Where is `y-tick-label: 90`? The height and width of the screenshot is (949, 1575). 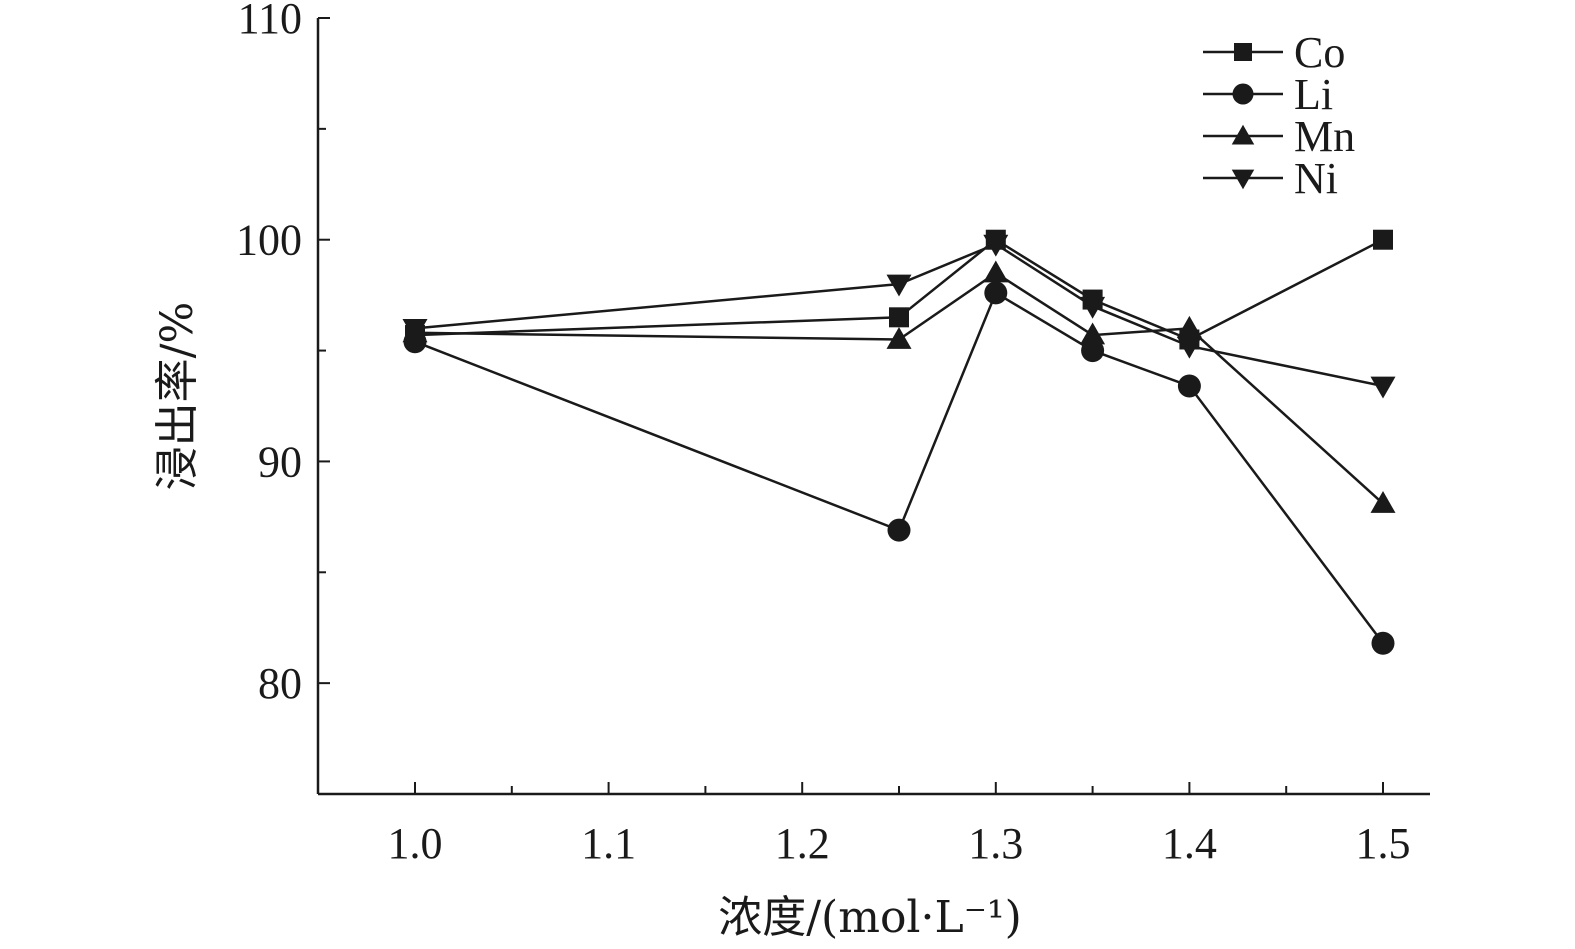
y-tick-label: 90 is located at coordinates (280, 461).